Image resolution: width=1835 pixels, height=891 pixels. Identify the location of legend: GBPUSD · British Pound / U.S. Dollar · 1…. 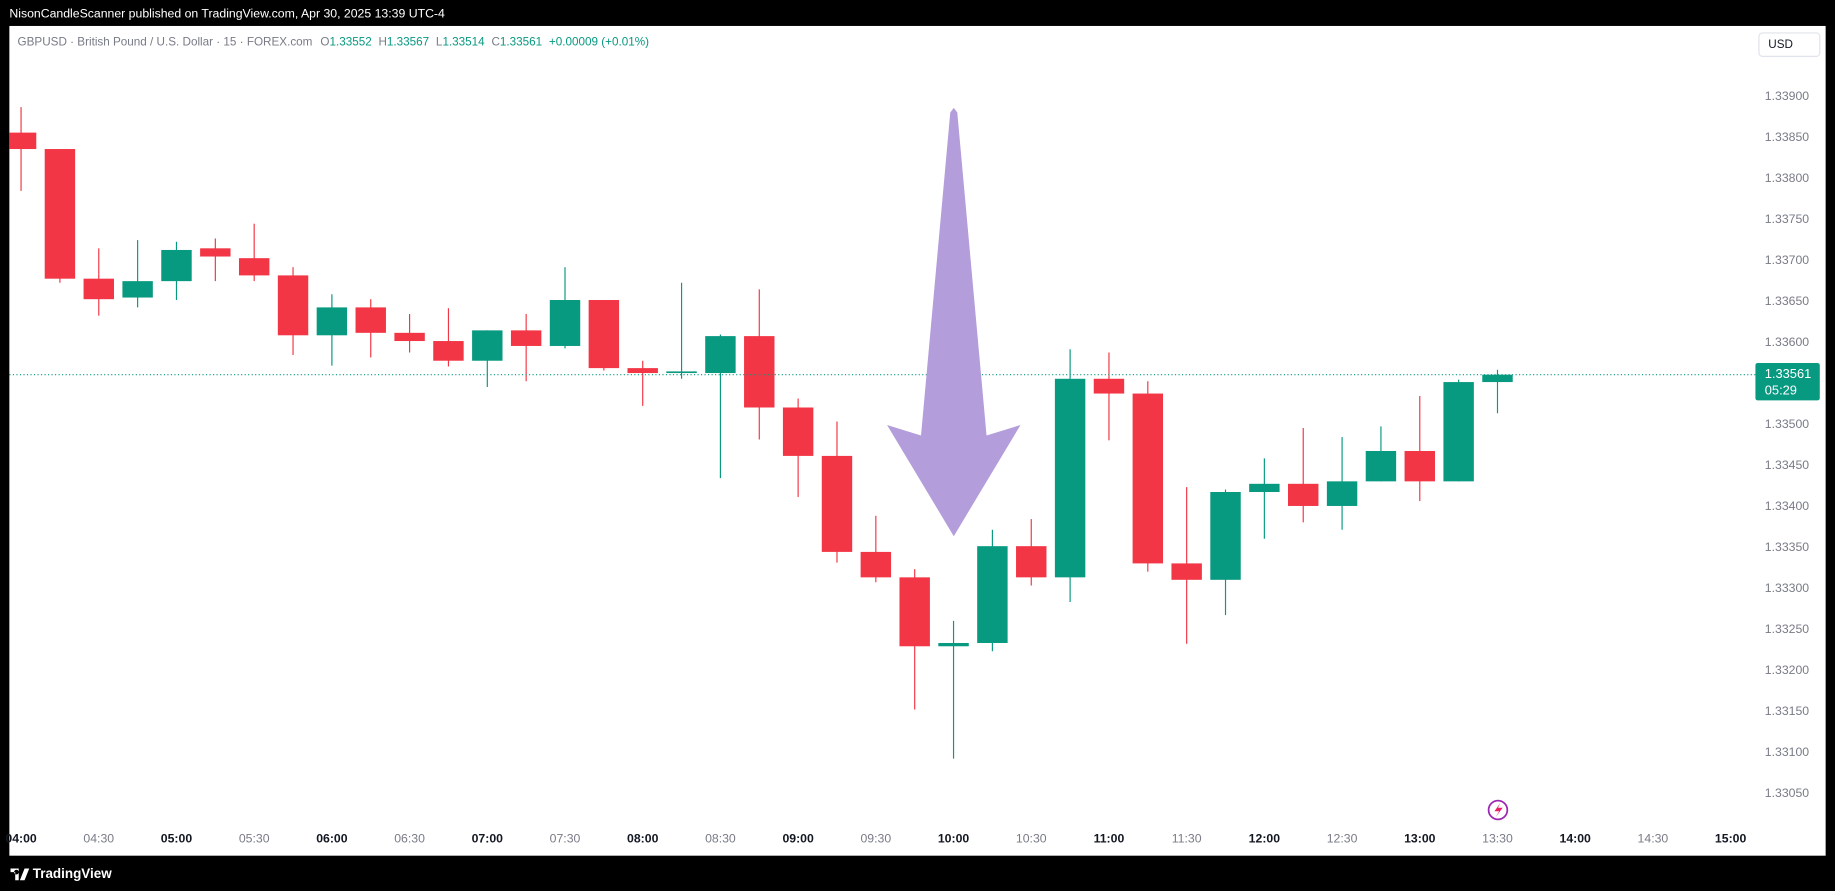
(334, 41).